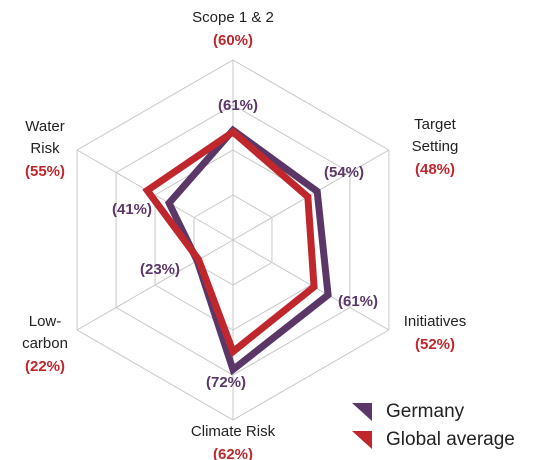 The width and height of the screenshot is (553, 460). I want to click on category-label: Scope 1 & 2, so click(233, 17).